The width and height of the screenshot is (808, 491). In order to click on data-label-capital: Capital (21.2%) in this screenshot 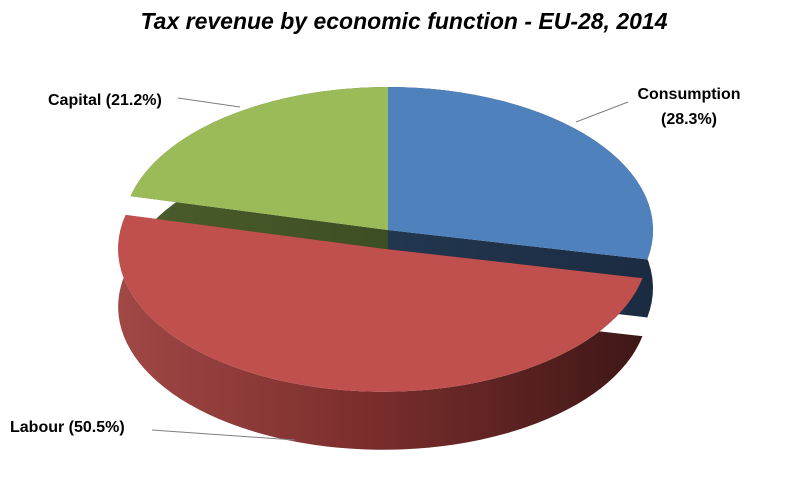, I will do `click(105, 100)`.